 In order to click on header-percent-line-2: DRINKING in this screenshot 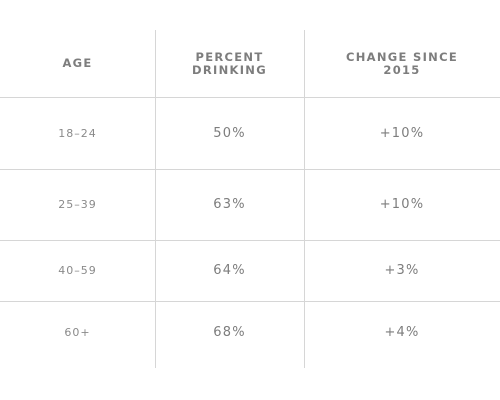, I will do `click(229, 69)`.